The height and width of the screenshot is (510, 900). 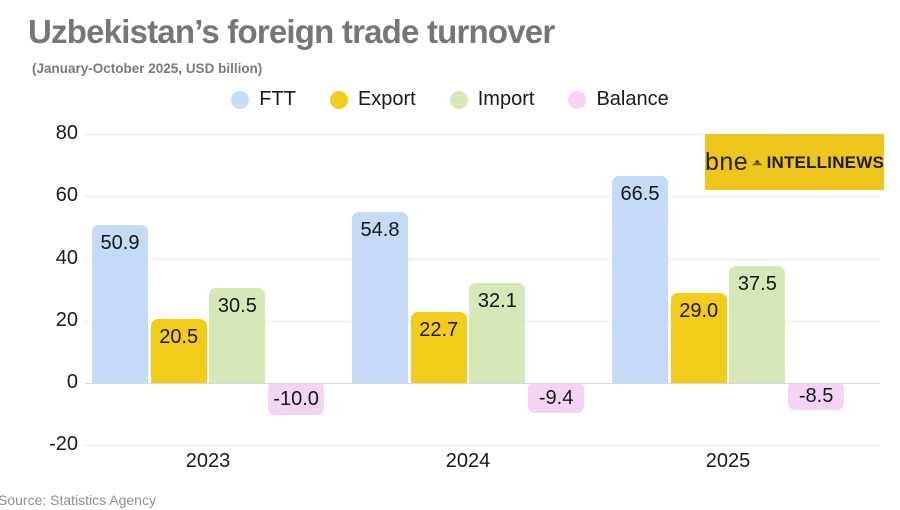 What do you see at coordinates (237, 306) in the screenshot?
I see `bar-value-label: 30.5` at bounding box center [237, 306].